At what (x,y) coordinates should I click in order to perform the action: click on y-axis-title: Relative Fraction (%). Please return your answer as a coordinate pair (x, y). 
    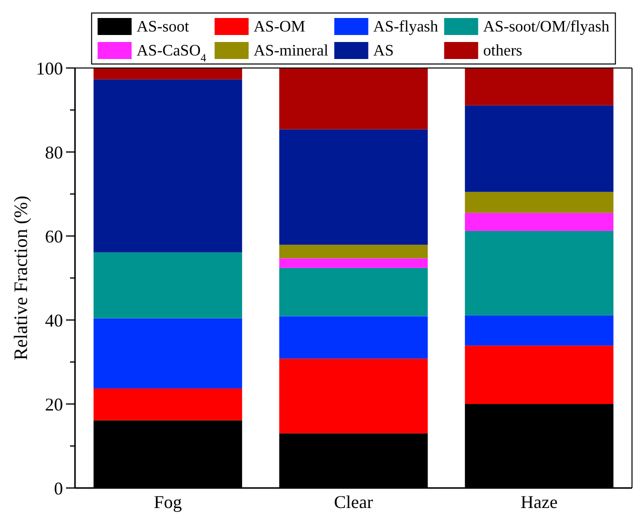
    Looking at the image, I should click on (21, 278).